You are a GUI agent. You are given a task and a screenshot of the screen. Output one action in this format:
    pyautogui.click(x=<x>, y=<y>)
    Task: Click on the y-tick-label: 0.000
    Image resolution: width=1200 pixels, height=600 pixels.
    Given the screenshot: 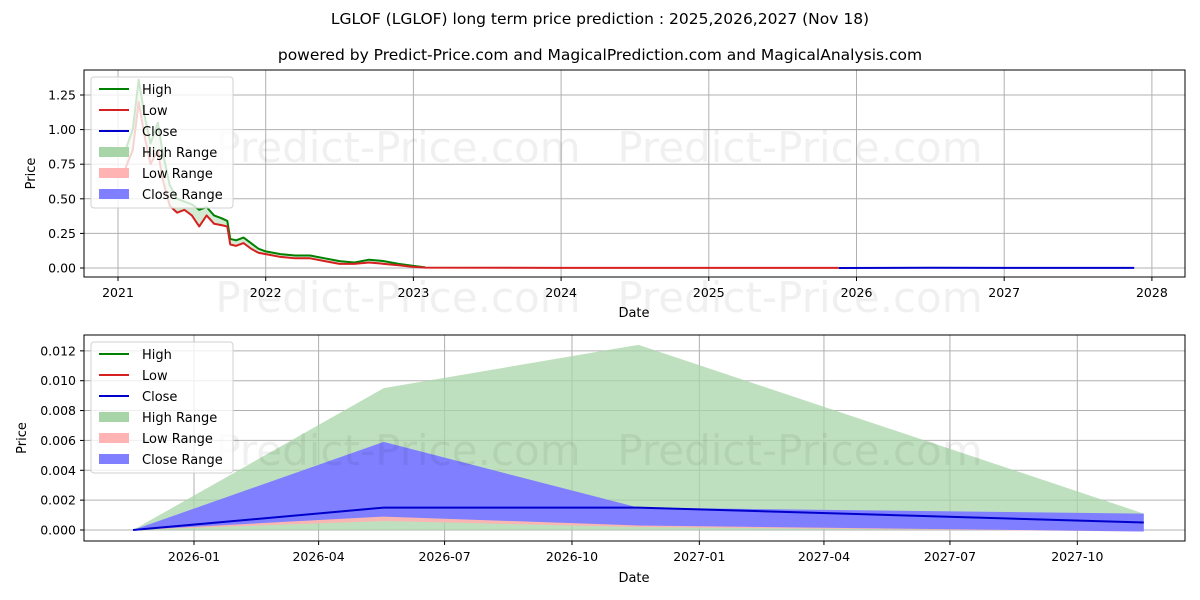 What is the action you would take?
    pyautogui.click(x=58, y=530)
    